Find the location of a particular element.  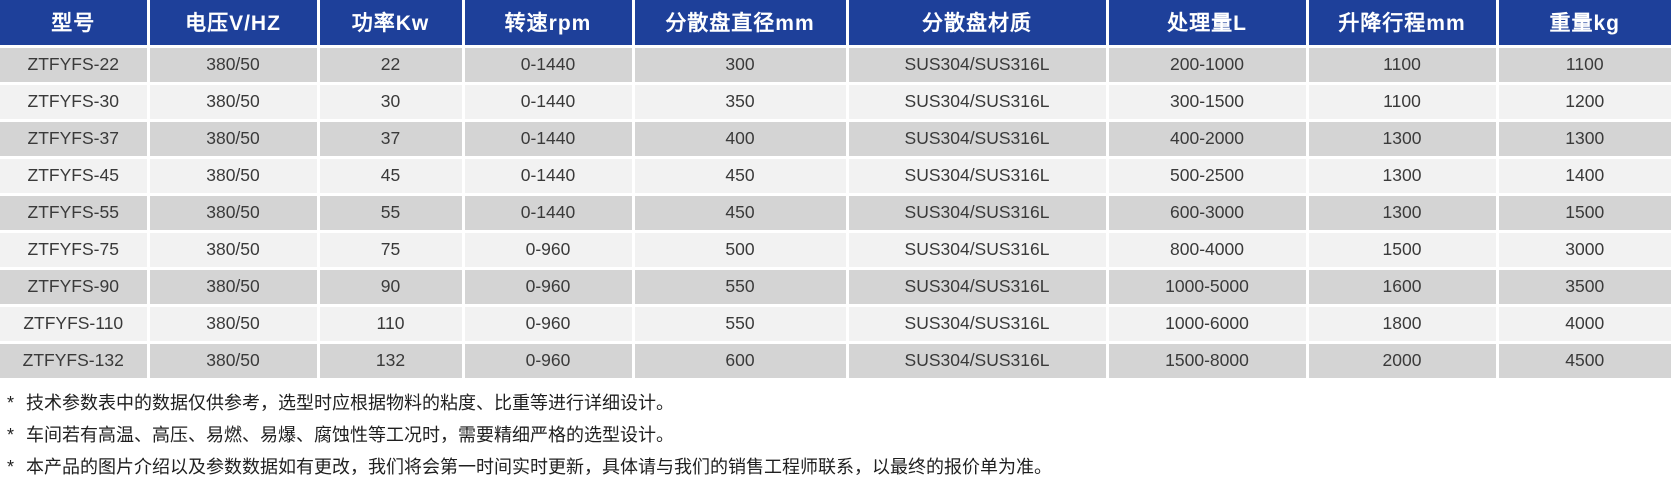

table-cell-capacity: 400-2000 is located at coordinates (1208, 139).